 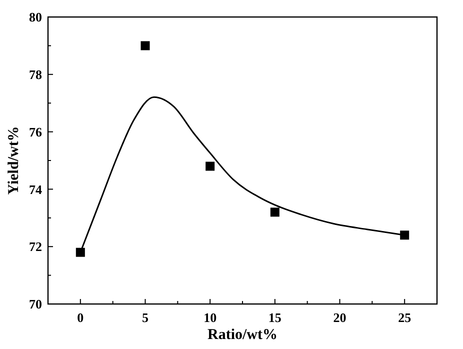 What do you see at coordinates (35, 132) in the screenshot?
I see `y-tick-label: 76` at bounding box center [35, 132].